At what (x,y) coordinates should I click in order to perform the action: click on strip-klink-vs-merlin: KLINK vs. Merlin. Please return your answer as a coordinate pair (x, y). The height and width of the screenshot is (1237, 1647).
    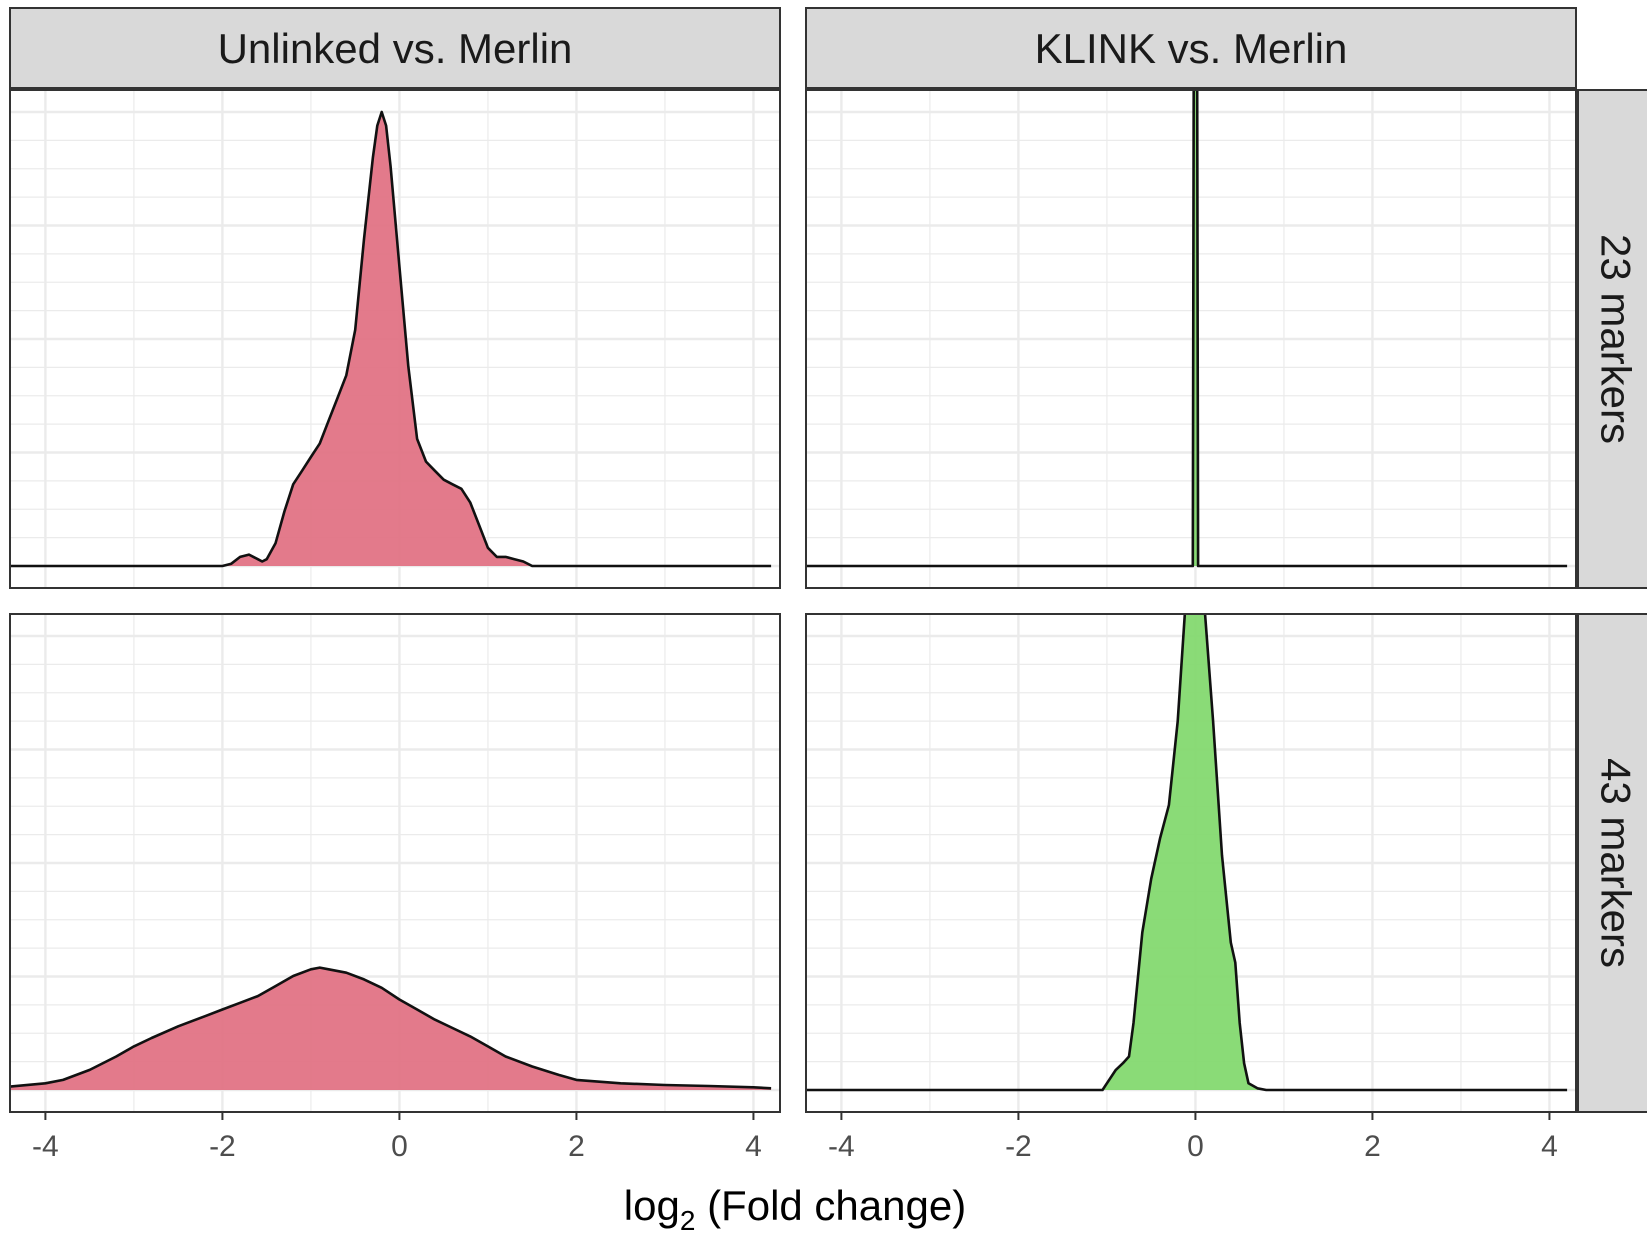
    Looking at the image, I should click on (1191, 48).